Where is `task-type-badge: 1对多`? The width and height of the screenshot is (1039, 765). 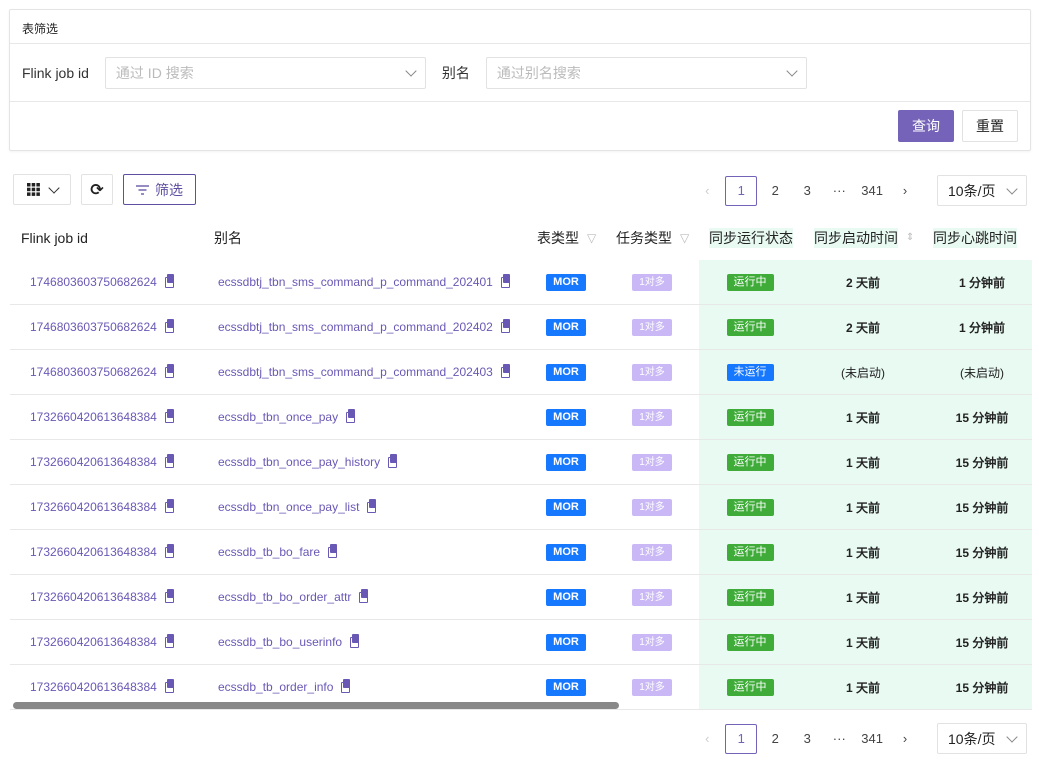 task-type-badge: 1对多 is located at coordinates (652, 552).